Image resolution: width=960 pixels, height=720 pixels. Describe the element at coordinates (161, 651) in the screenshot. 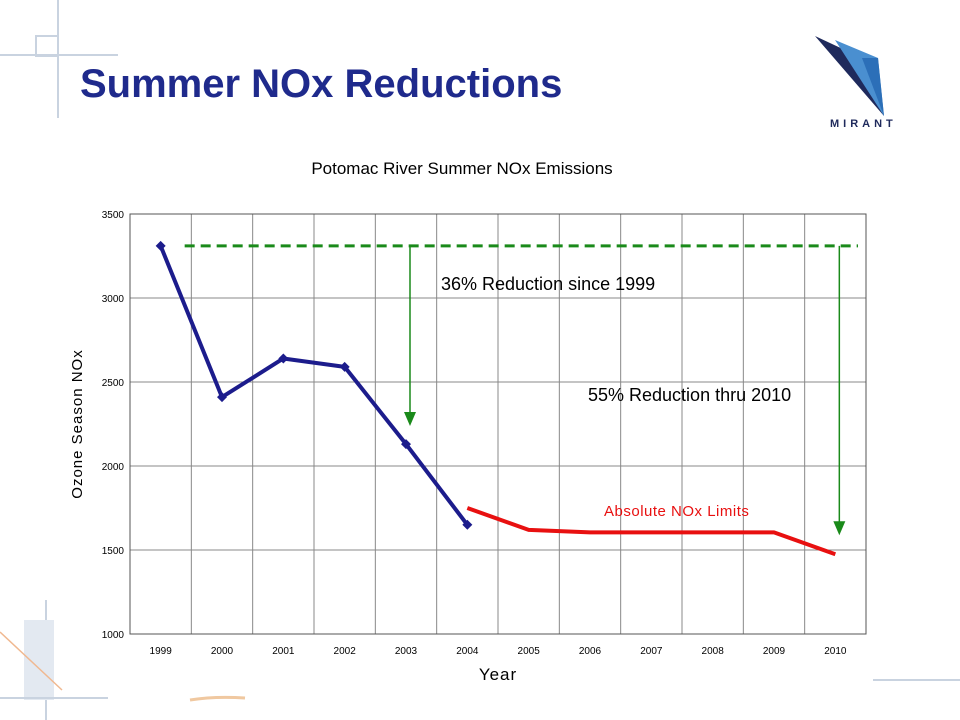

I see `x-tick-label: 1999` at that location.